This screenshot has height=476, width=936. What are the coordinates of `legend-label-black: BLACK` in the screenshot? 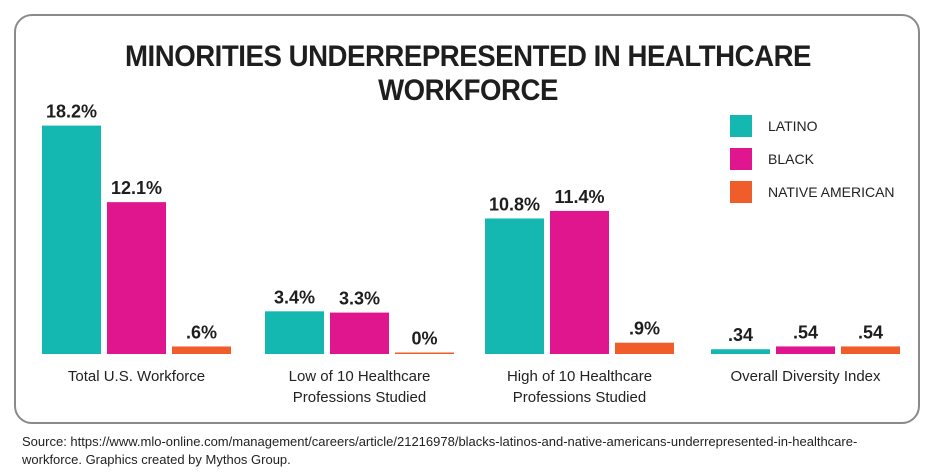 It's located at (791, 159).